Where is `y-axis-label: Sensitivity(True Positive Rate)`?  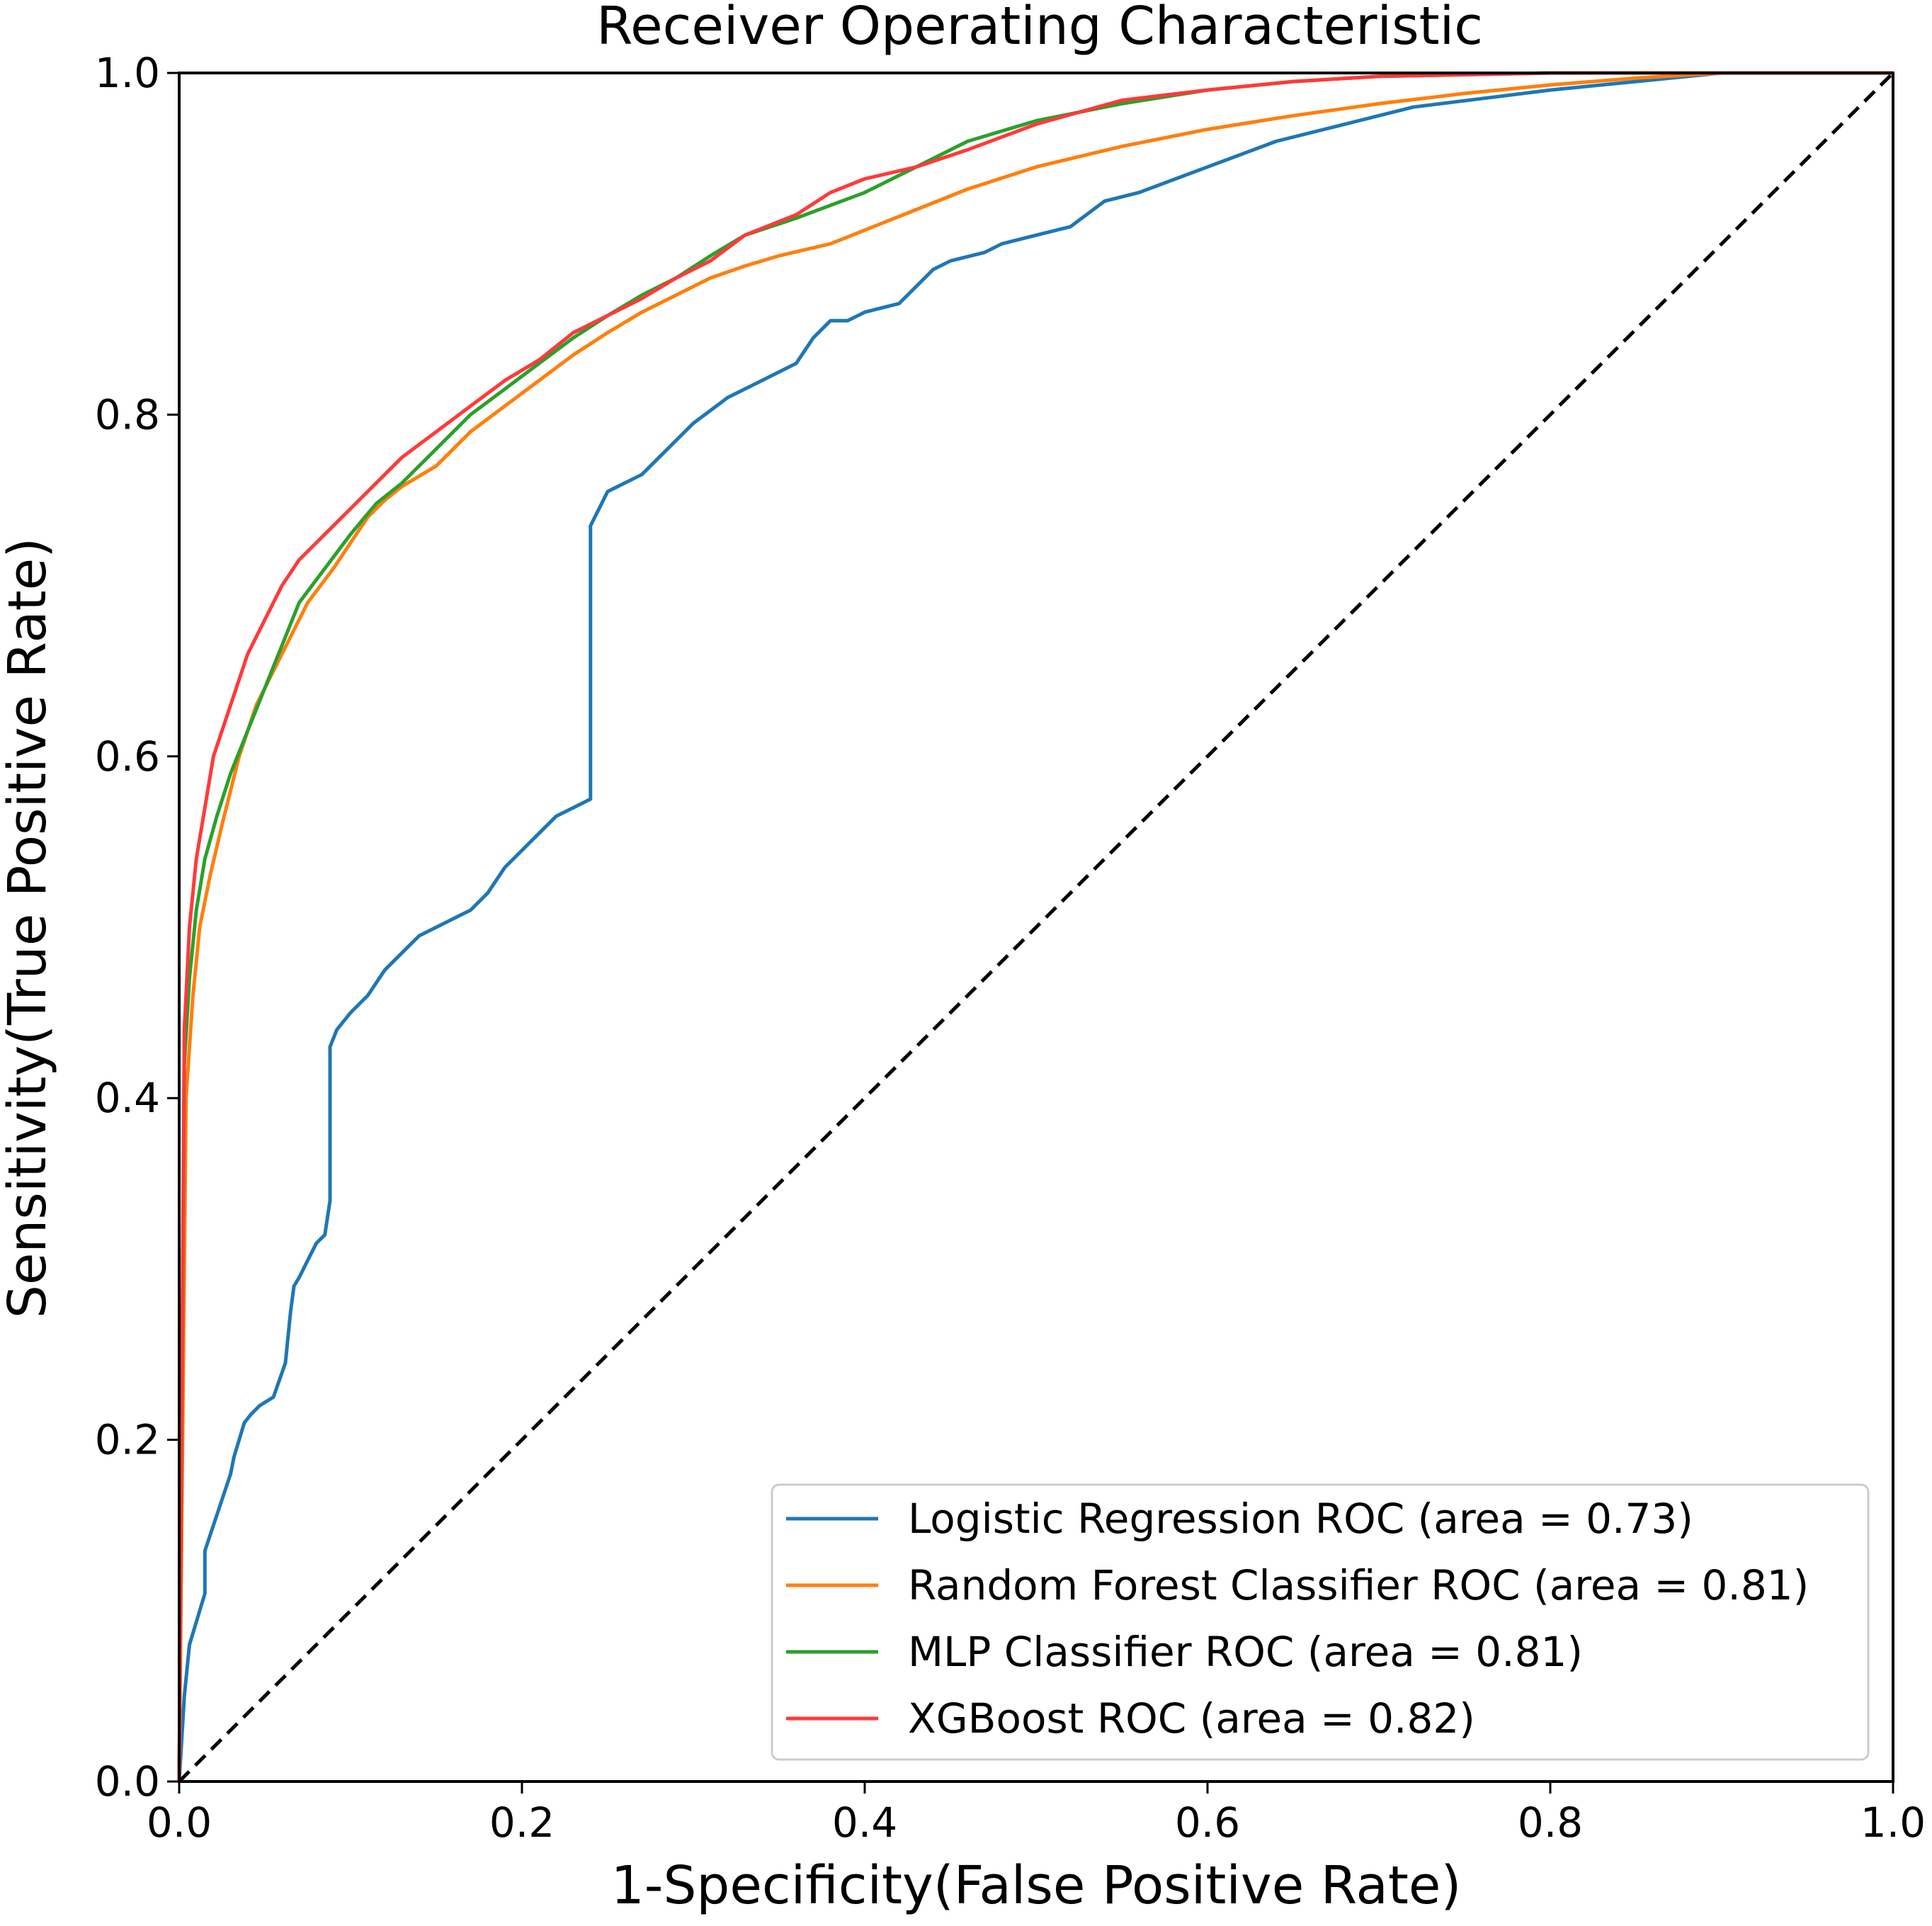 y-axis-label: Sensitivity(True Positive Rate) is located at coordinates (29, 928).